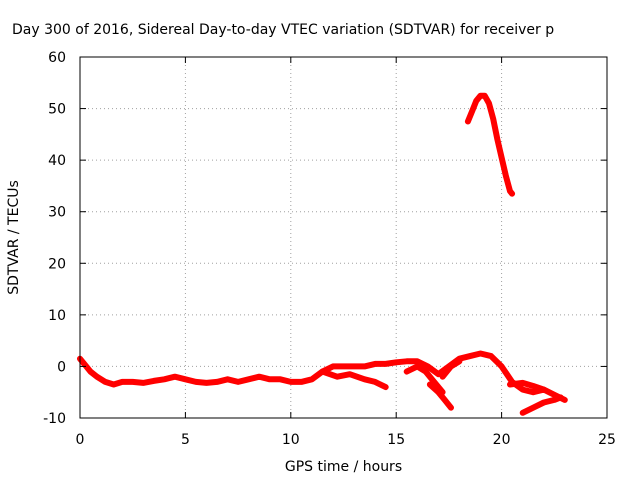 The width and height of the screenshot is (640, 480). I want to click on x-tick-label: 5, so click(185, 440).